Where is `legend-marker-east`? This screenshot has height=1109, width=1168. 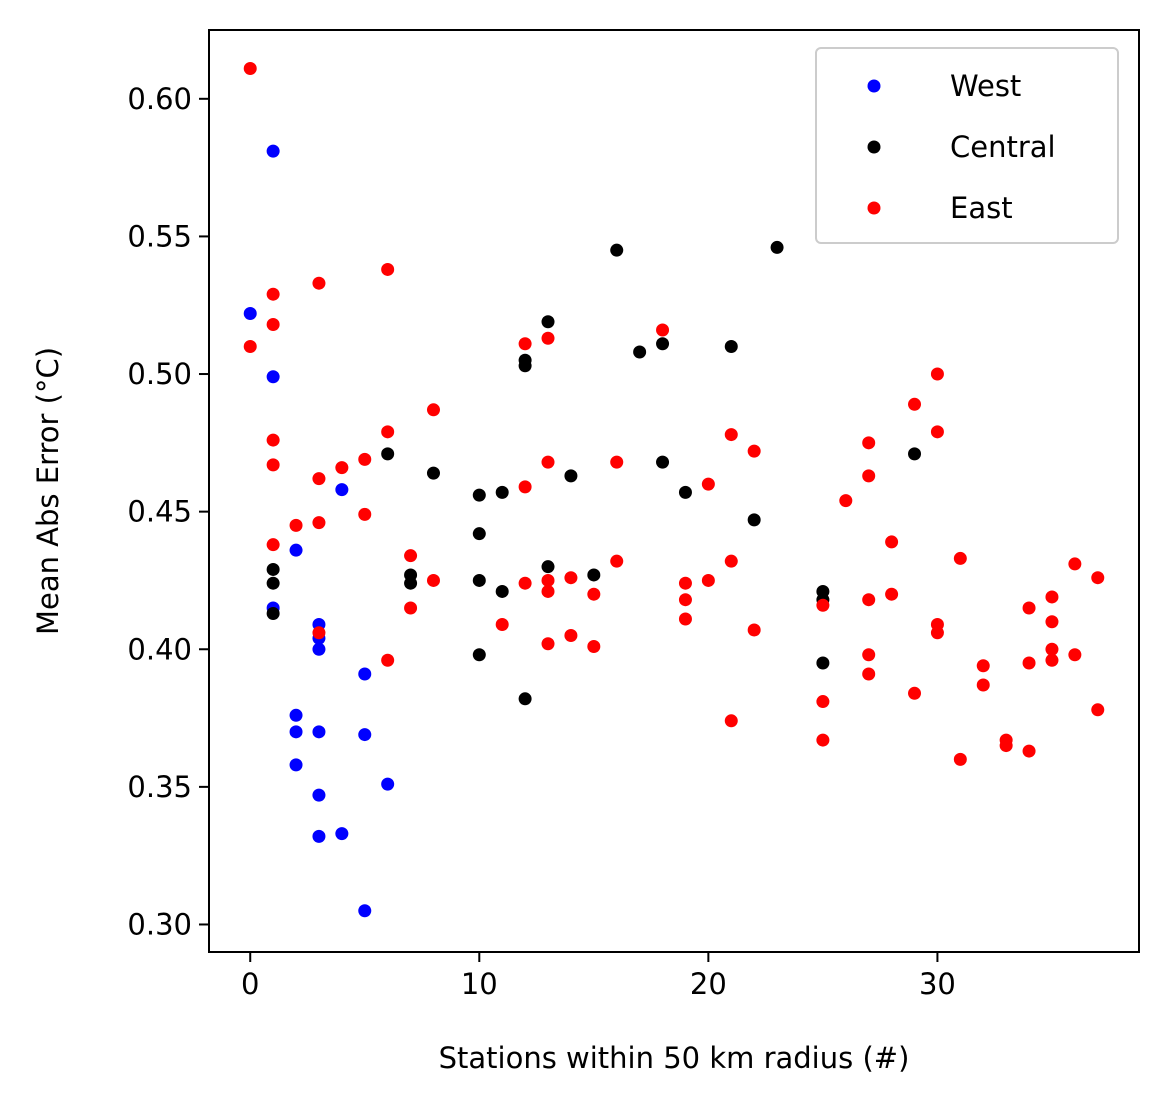 legend-marker-east is located at coordinates (874, 208).